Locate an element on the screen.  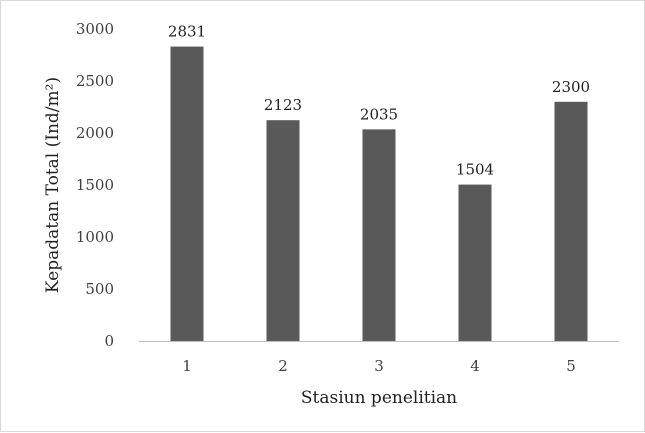
y-tick-label: 1000 is located at coordinates (95, 237).